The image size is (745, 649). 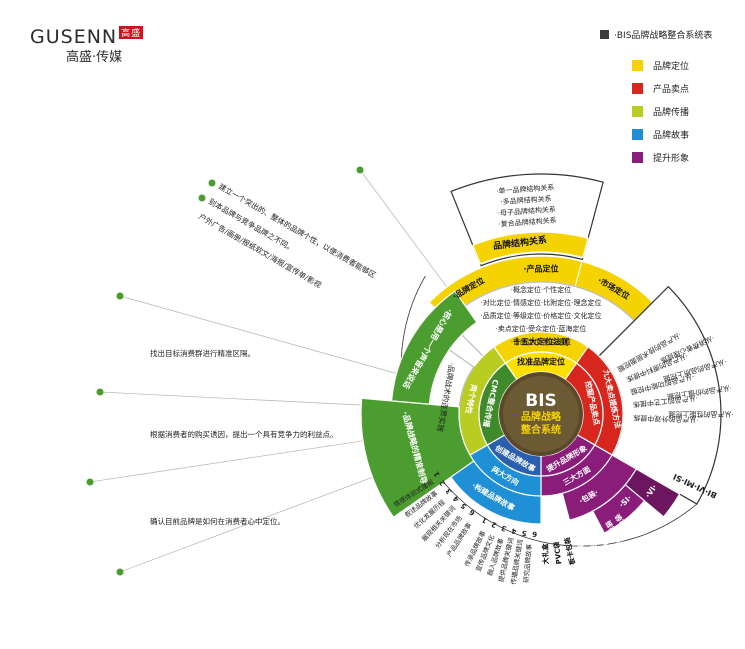 I want to click on legend-item: 品牌故事, so click(x=672, y=134).